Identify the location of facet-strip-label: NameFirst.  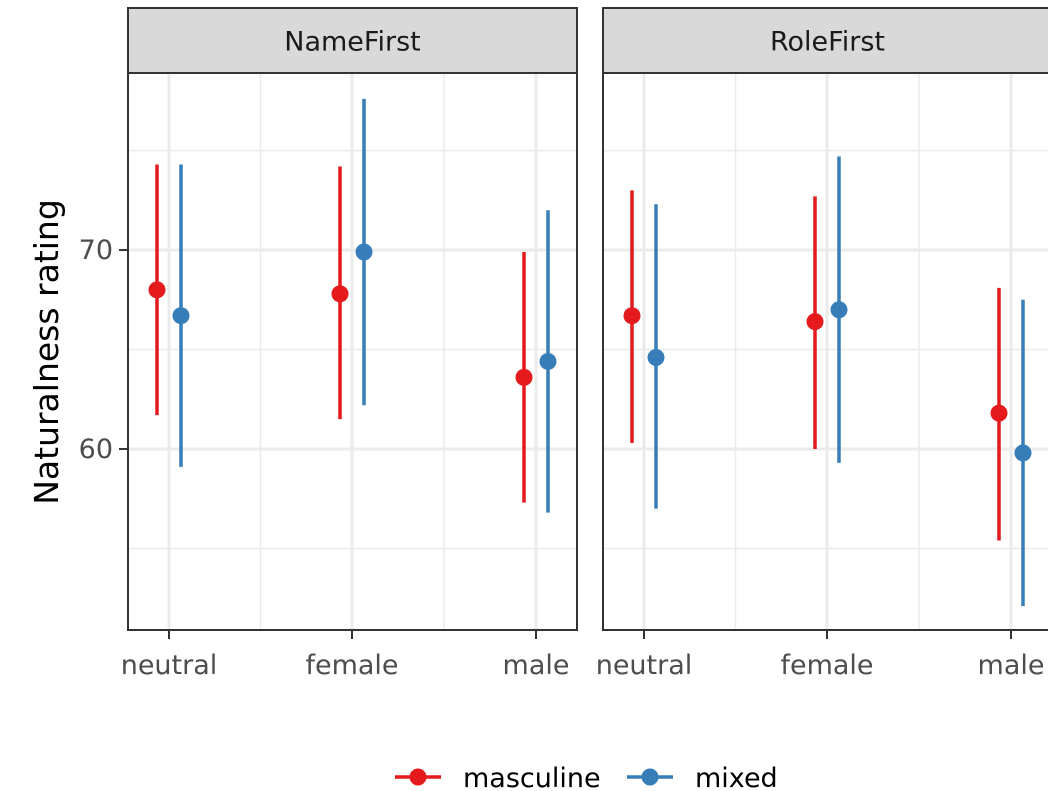
(352, 42).